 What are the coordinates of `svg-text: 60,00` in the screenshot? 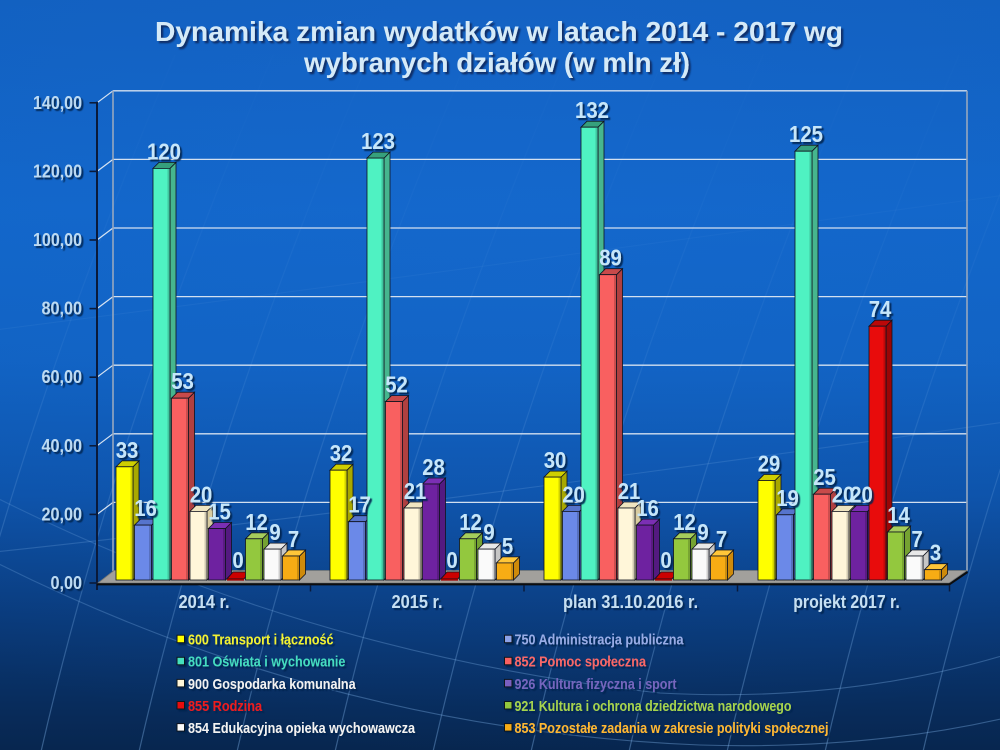 It's located at (62, 377).